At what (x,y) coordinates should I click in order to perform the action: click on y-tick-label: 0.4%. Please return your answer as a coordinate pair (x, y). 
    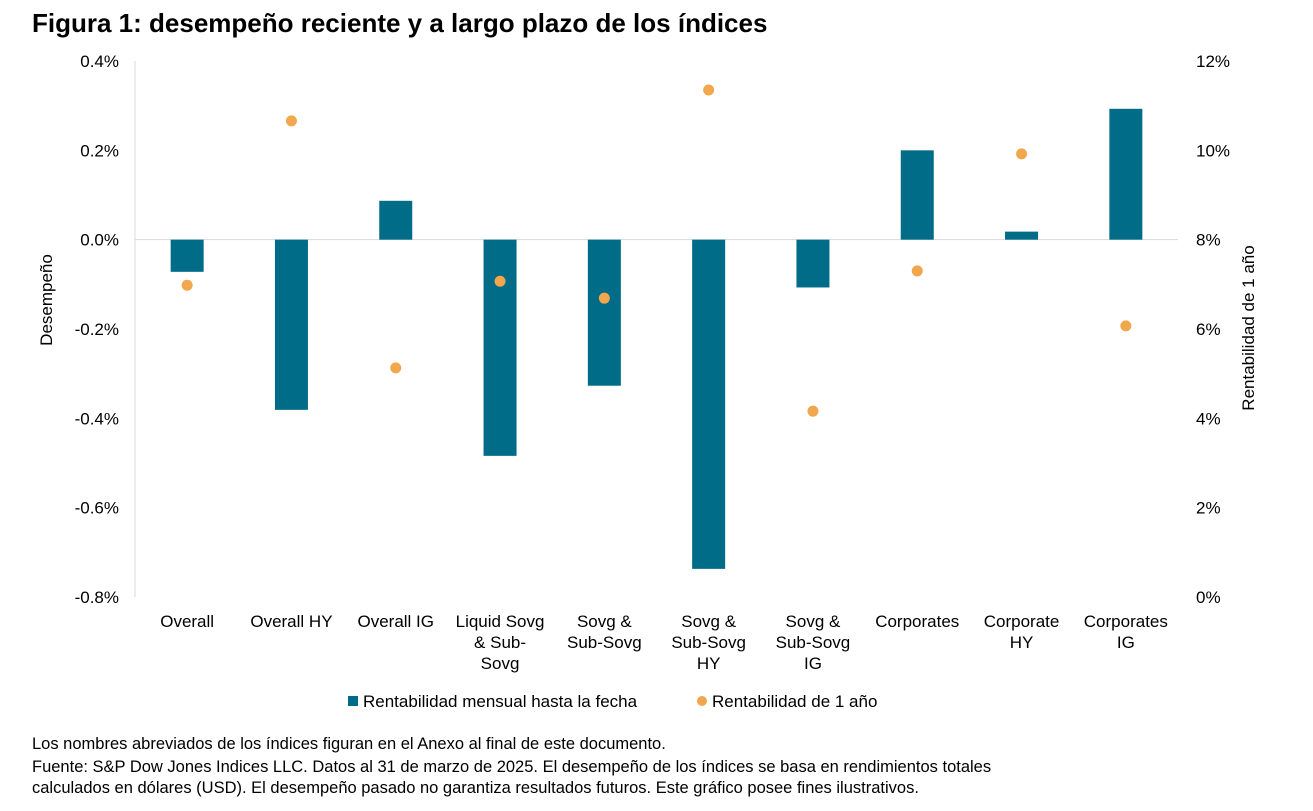
    Looking at the image, I should click on (99, 61).